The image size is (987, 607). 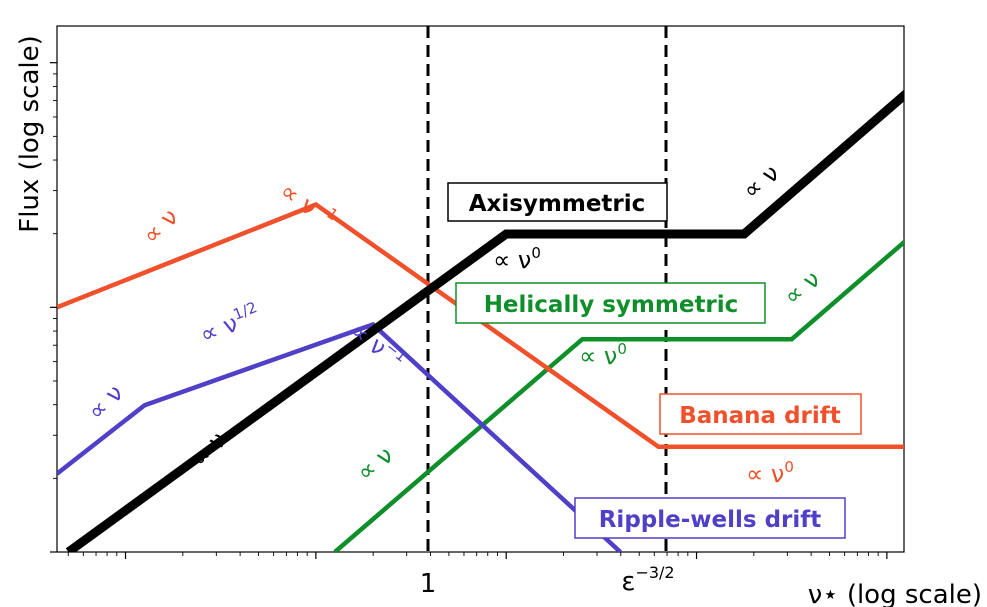 What do you see at coordinates (308, 204) in the screenshot?
I see `slope-label-banana-2: ∝ ν−1` at bounding box center [308, 204].